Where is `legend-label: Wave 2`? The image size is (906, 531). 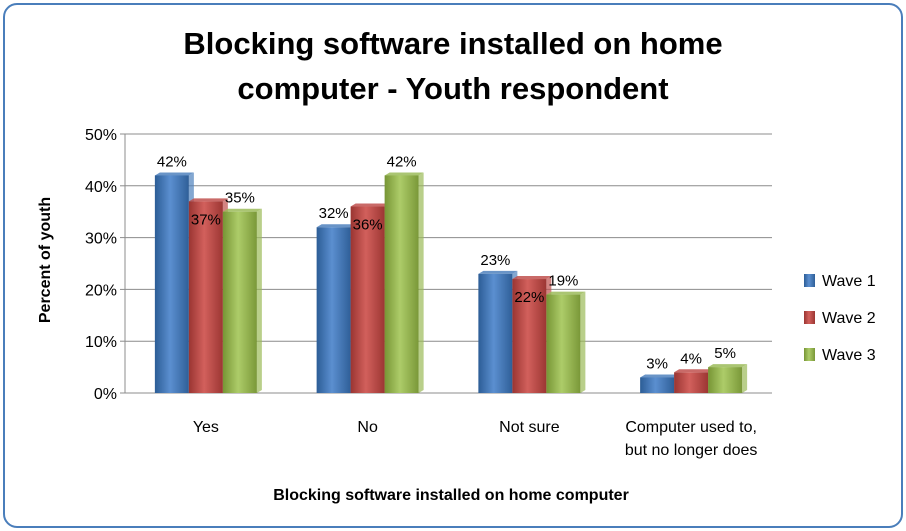
legend-label: Wave 2 is located at coordinates (849, 318).